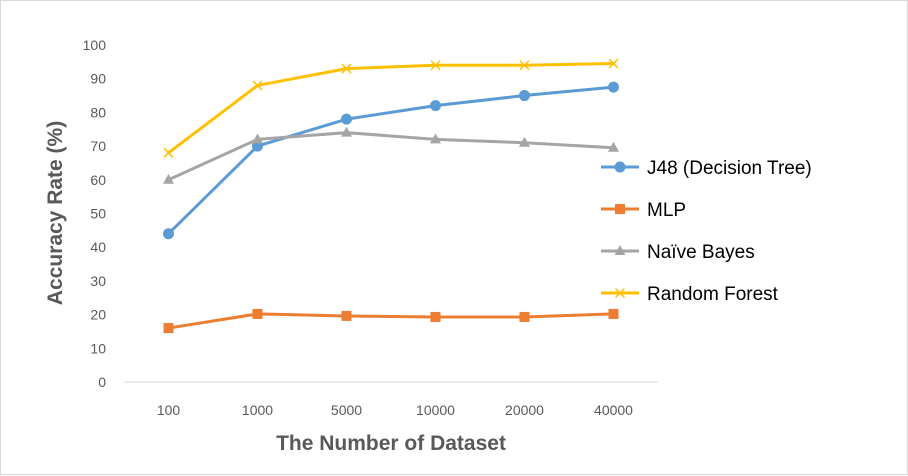  Describe the element at coordinates (55, 213) in the screenshot. I see `y-axis-title: Accuracy Rate (%)` at that location.